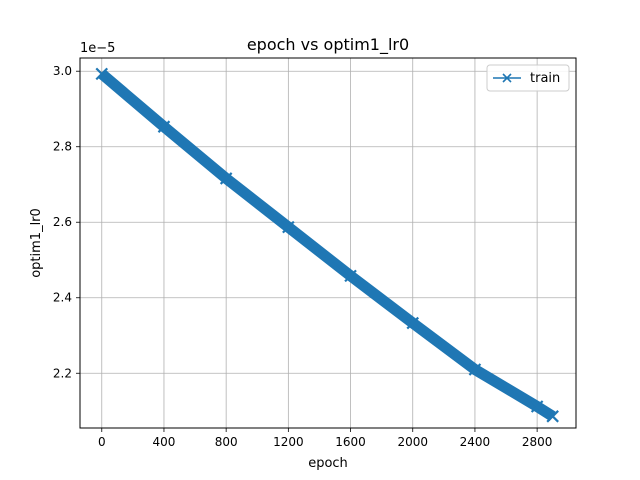 Image resolution: width=640 pixels, height=480 pixels. I want to click on x-tick-label: 0, so click(102, 442).